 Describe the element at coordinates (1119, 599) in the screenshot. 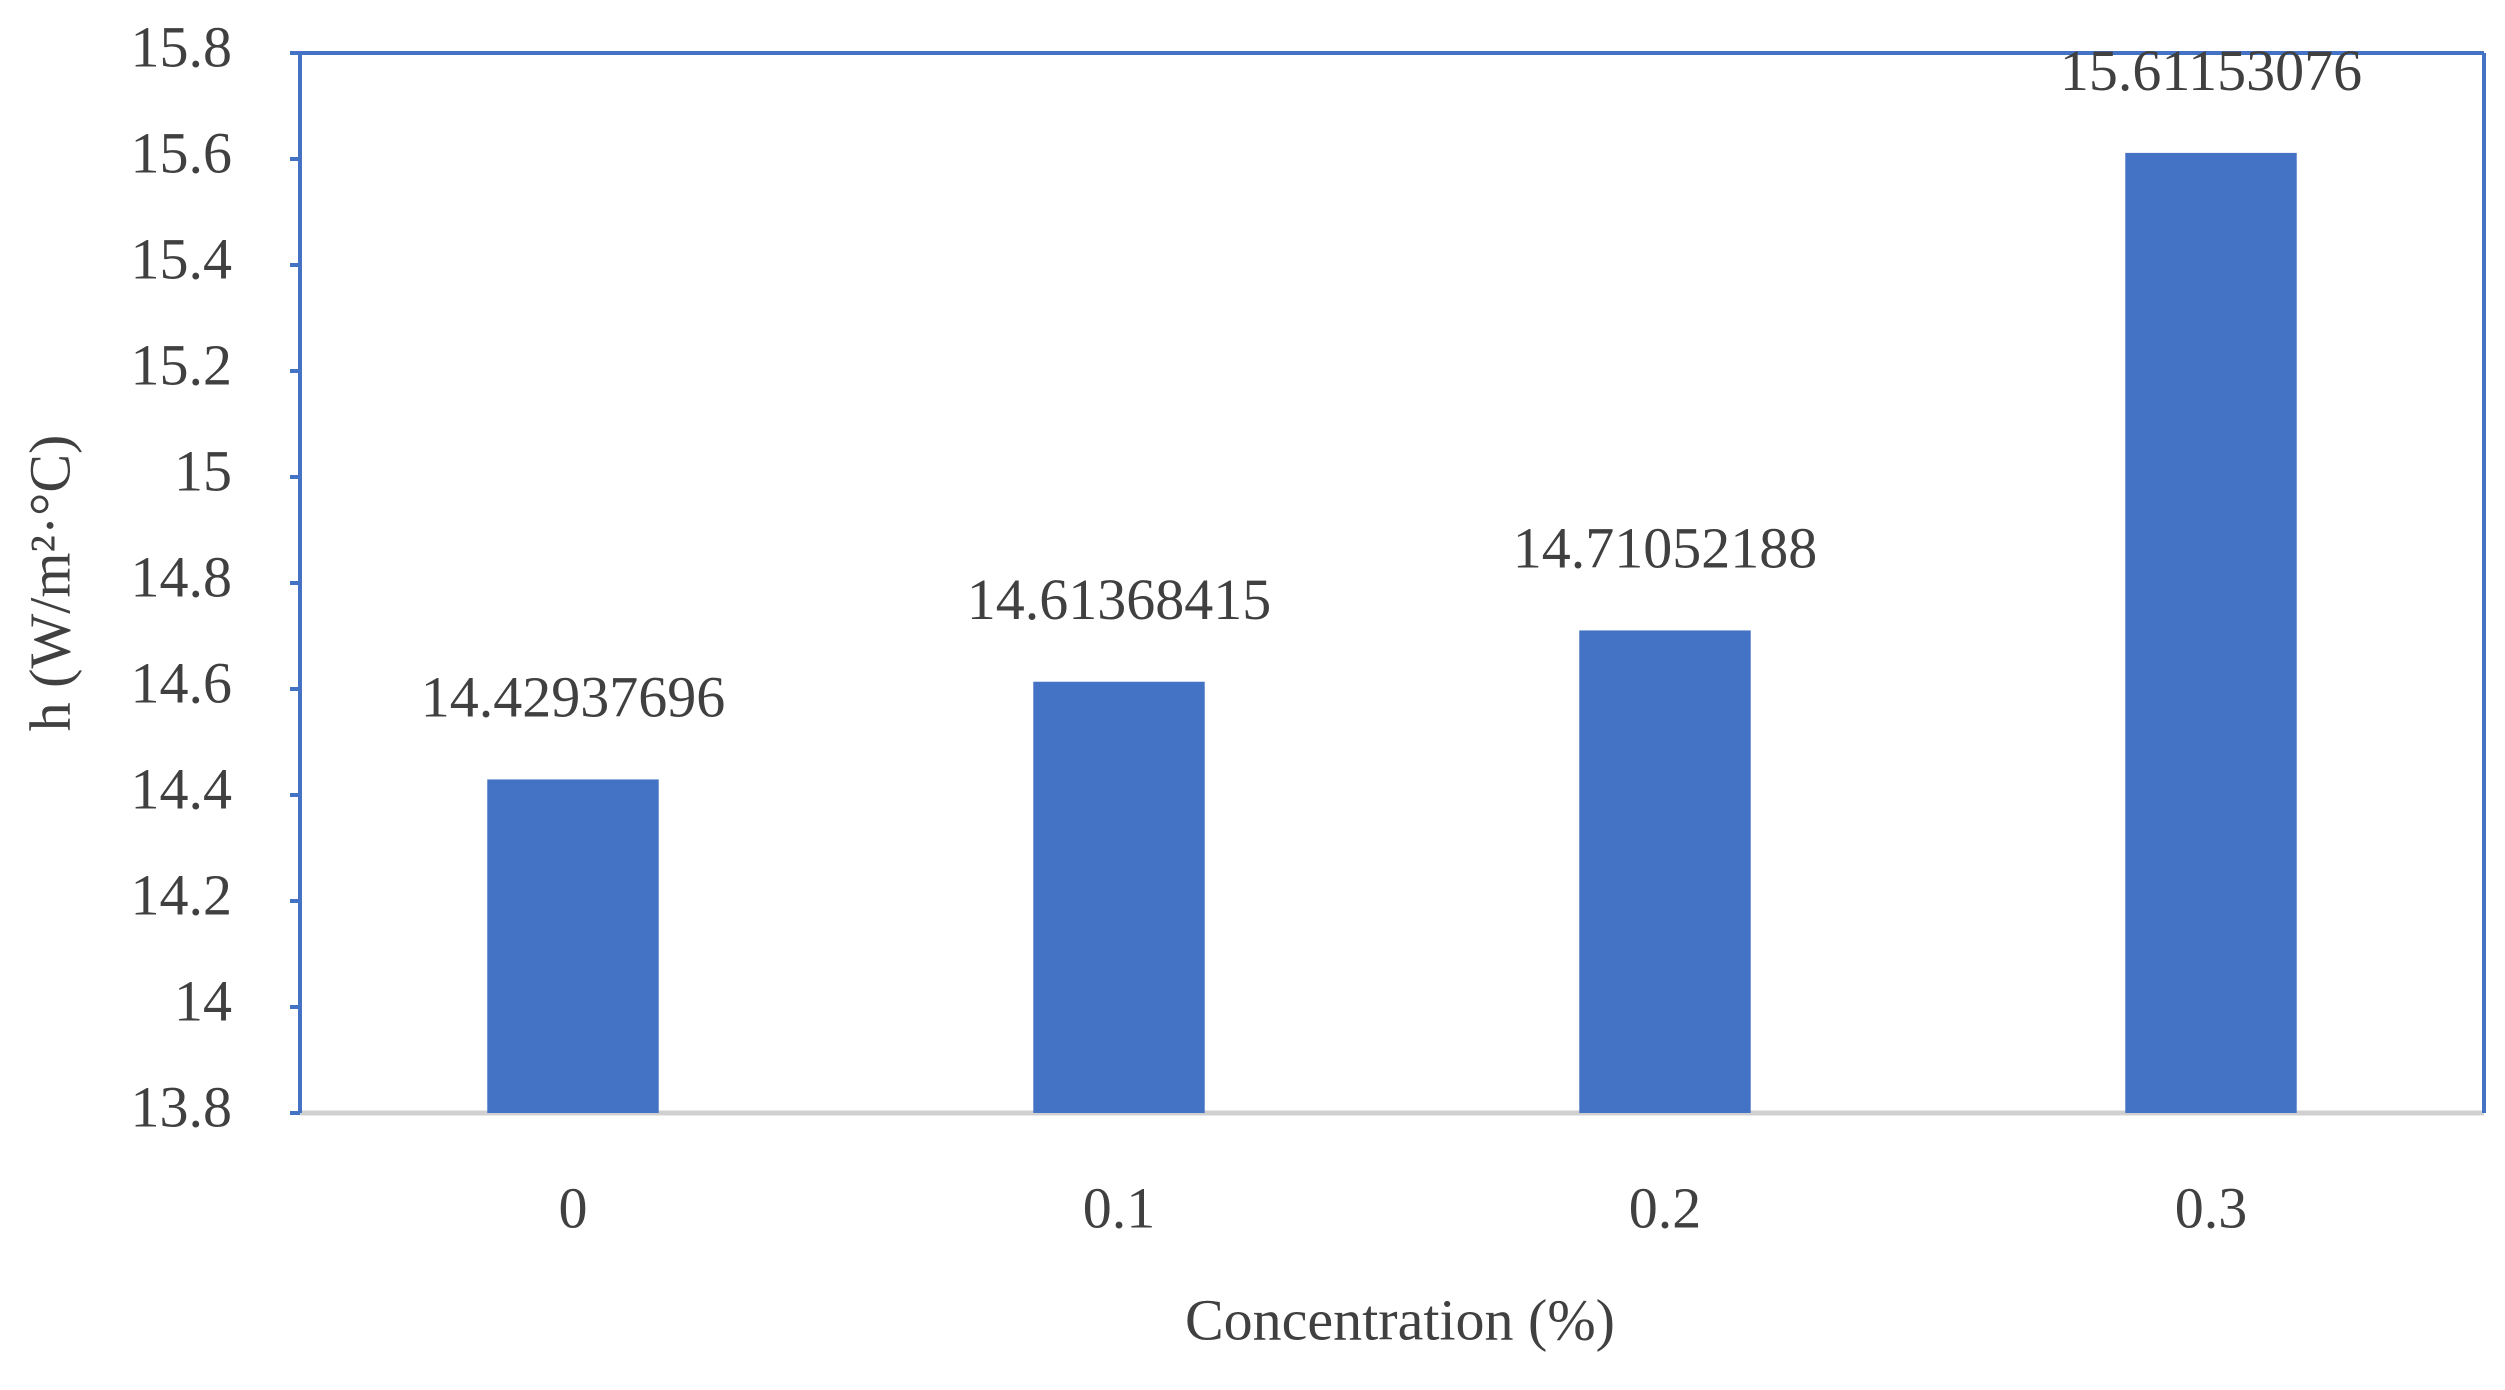

I see `data-label: 14.61368415` at that location.